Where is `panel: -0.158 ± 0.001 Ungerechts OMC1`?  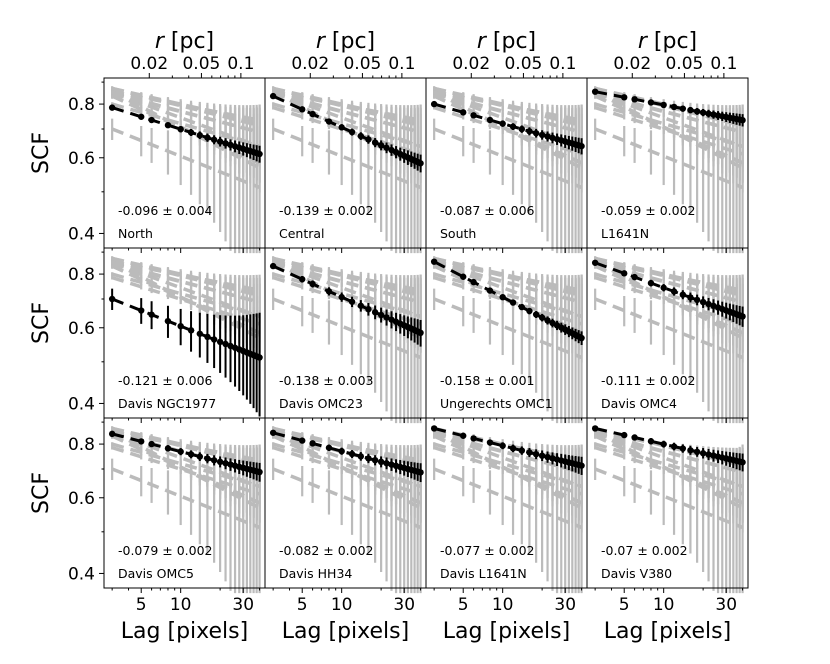 panel: -0.158 ± 0.001 Ungerechts OMC1 is located at coordinates (506, 335).